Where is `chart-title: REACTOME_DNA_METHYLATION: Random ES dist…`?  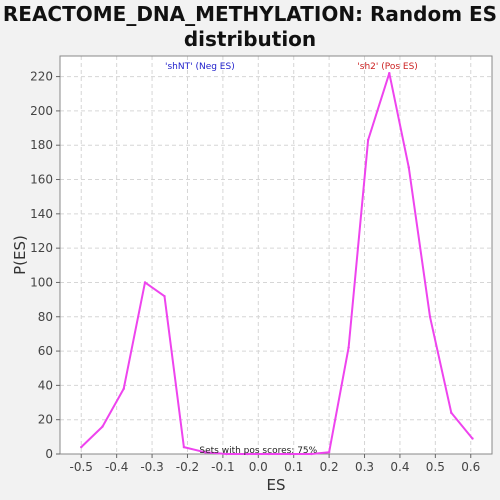 chart-title: REACTOME_DNA_METHYLATION: Random ES dist… is located at coordinates (250, 27).